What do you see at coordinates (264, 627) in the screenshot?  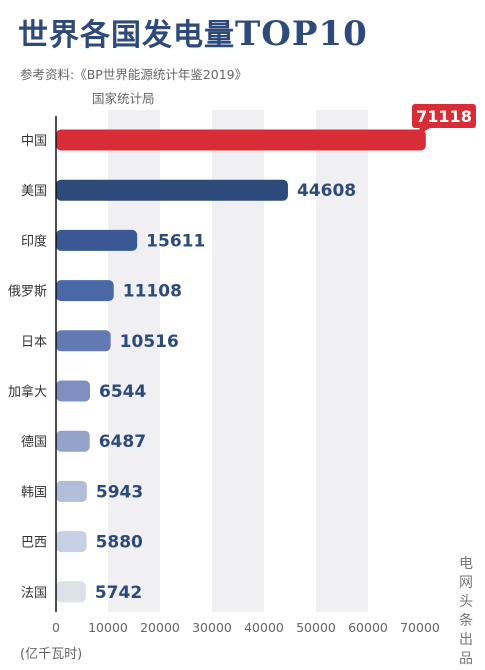 I see `x-tick-label: 40000` at bounding box center [264, 627].